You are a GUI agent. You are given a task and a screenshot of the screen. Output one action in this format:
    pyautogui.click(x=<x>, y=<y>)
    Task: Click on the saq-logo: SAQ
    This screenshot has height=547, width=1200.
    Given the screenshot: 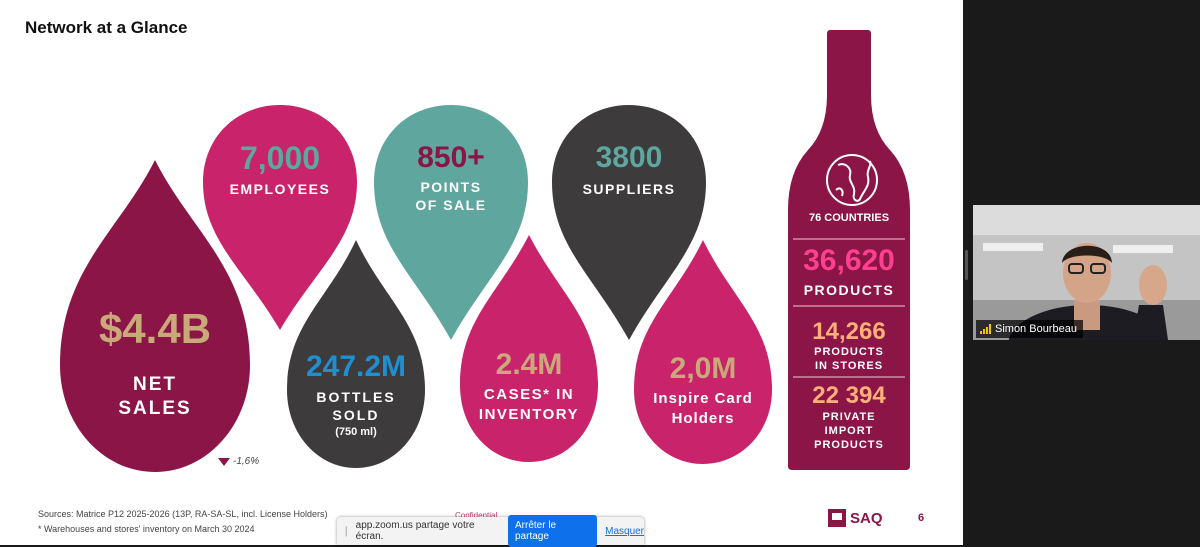 What is the action you would take?
    pyautogui.click(x=855, y=518)
    